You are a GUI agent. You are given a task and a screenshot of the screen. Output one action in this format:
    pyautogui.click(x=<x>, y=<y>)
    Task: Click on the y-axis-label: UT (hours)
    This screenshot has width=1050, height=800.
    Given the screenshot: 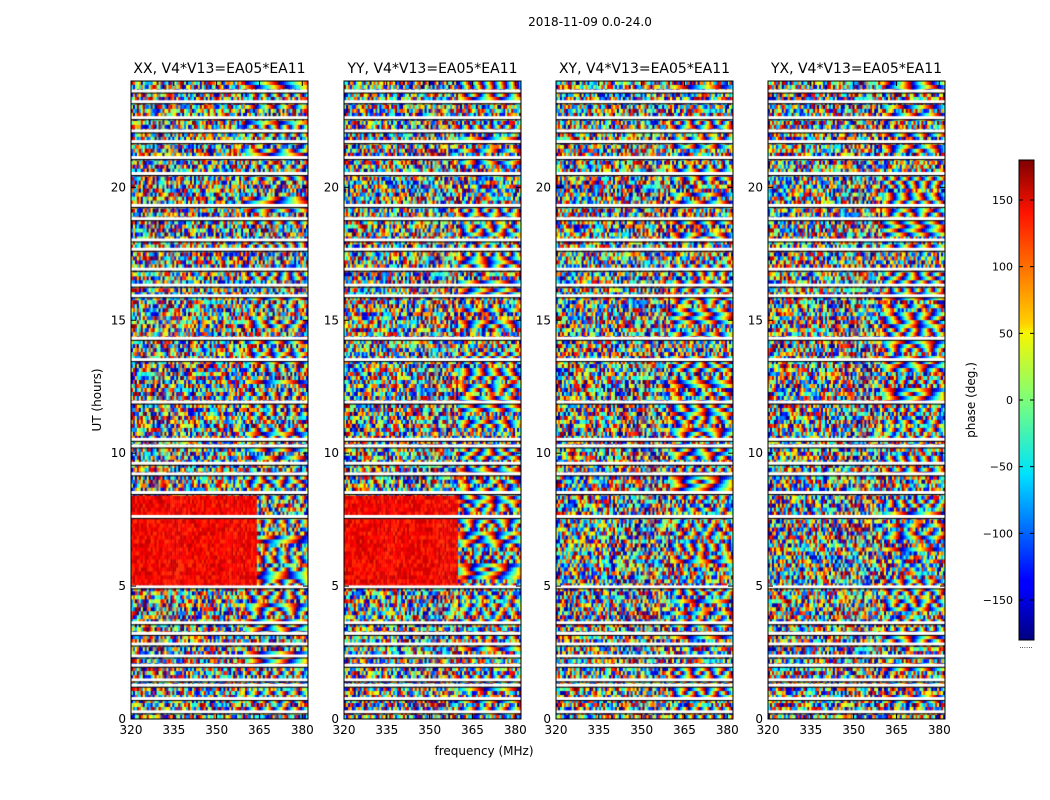 What is the action you would take?
    pyautogui.click(x=97, y=399)
    